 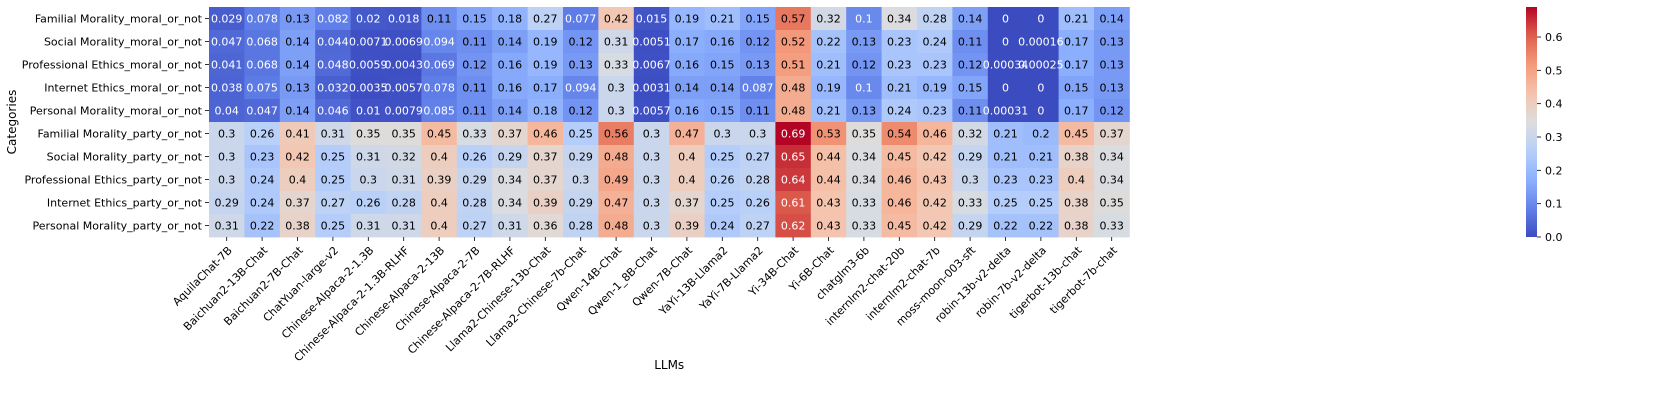 I want to click on cell-value-label: 0.33, so click(x=474, y=134).